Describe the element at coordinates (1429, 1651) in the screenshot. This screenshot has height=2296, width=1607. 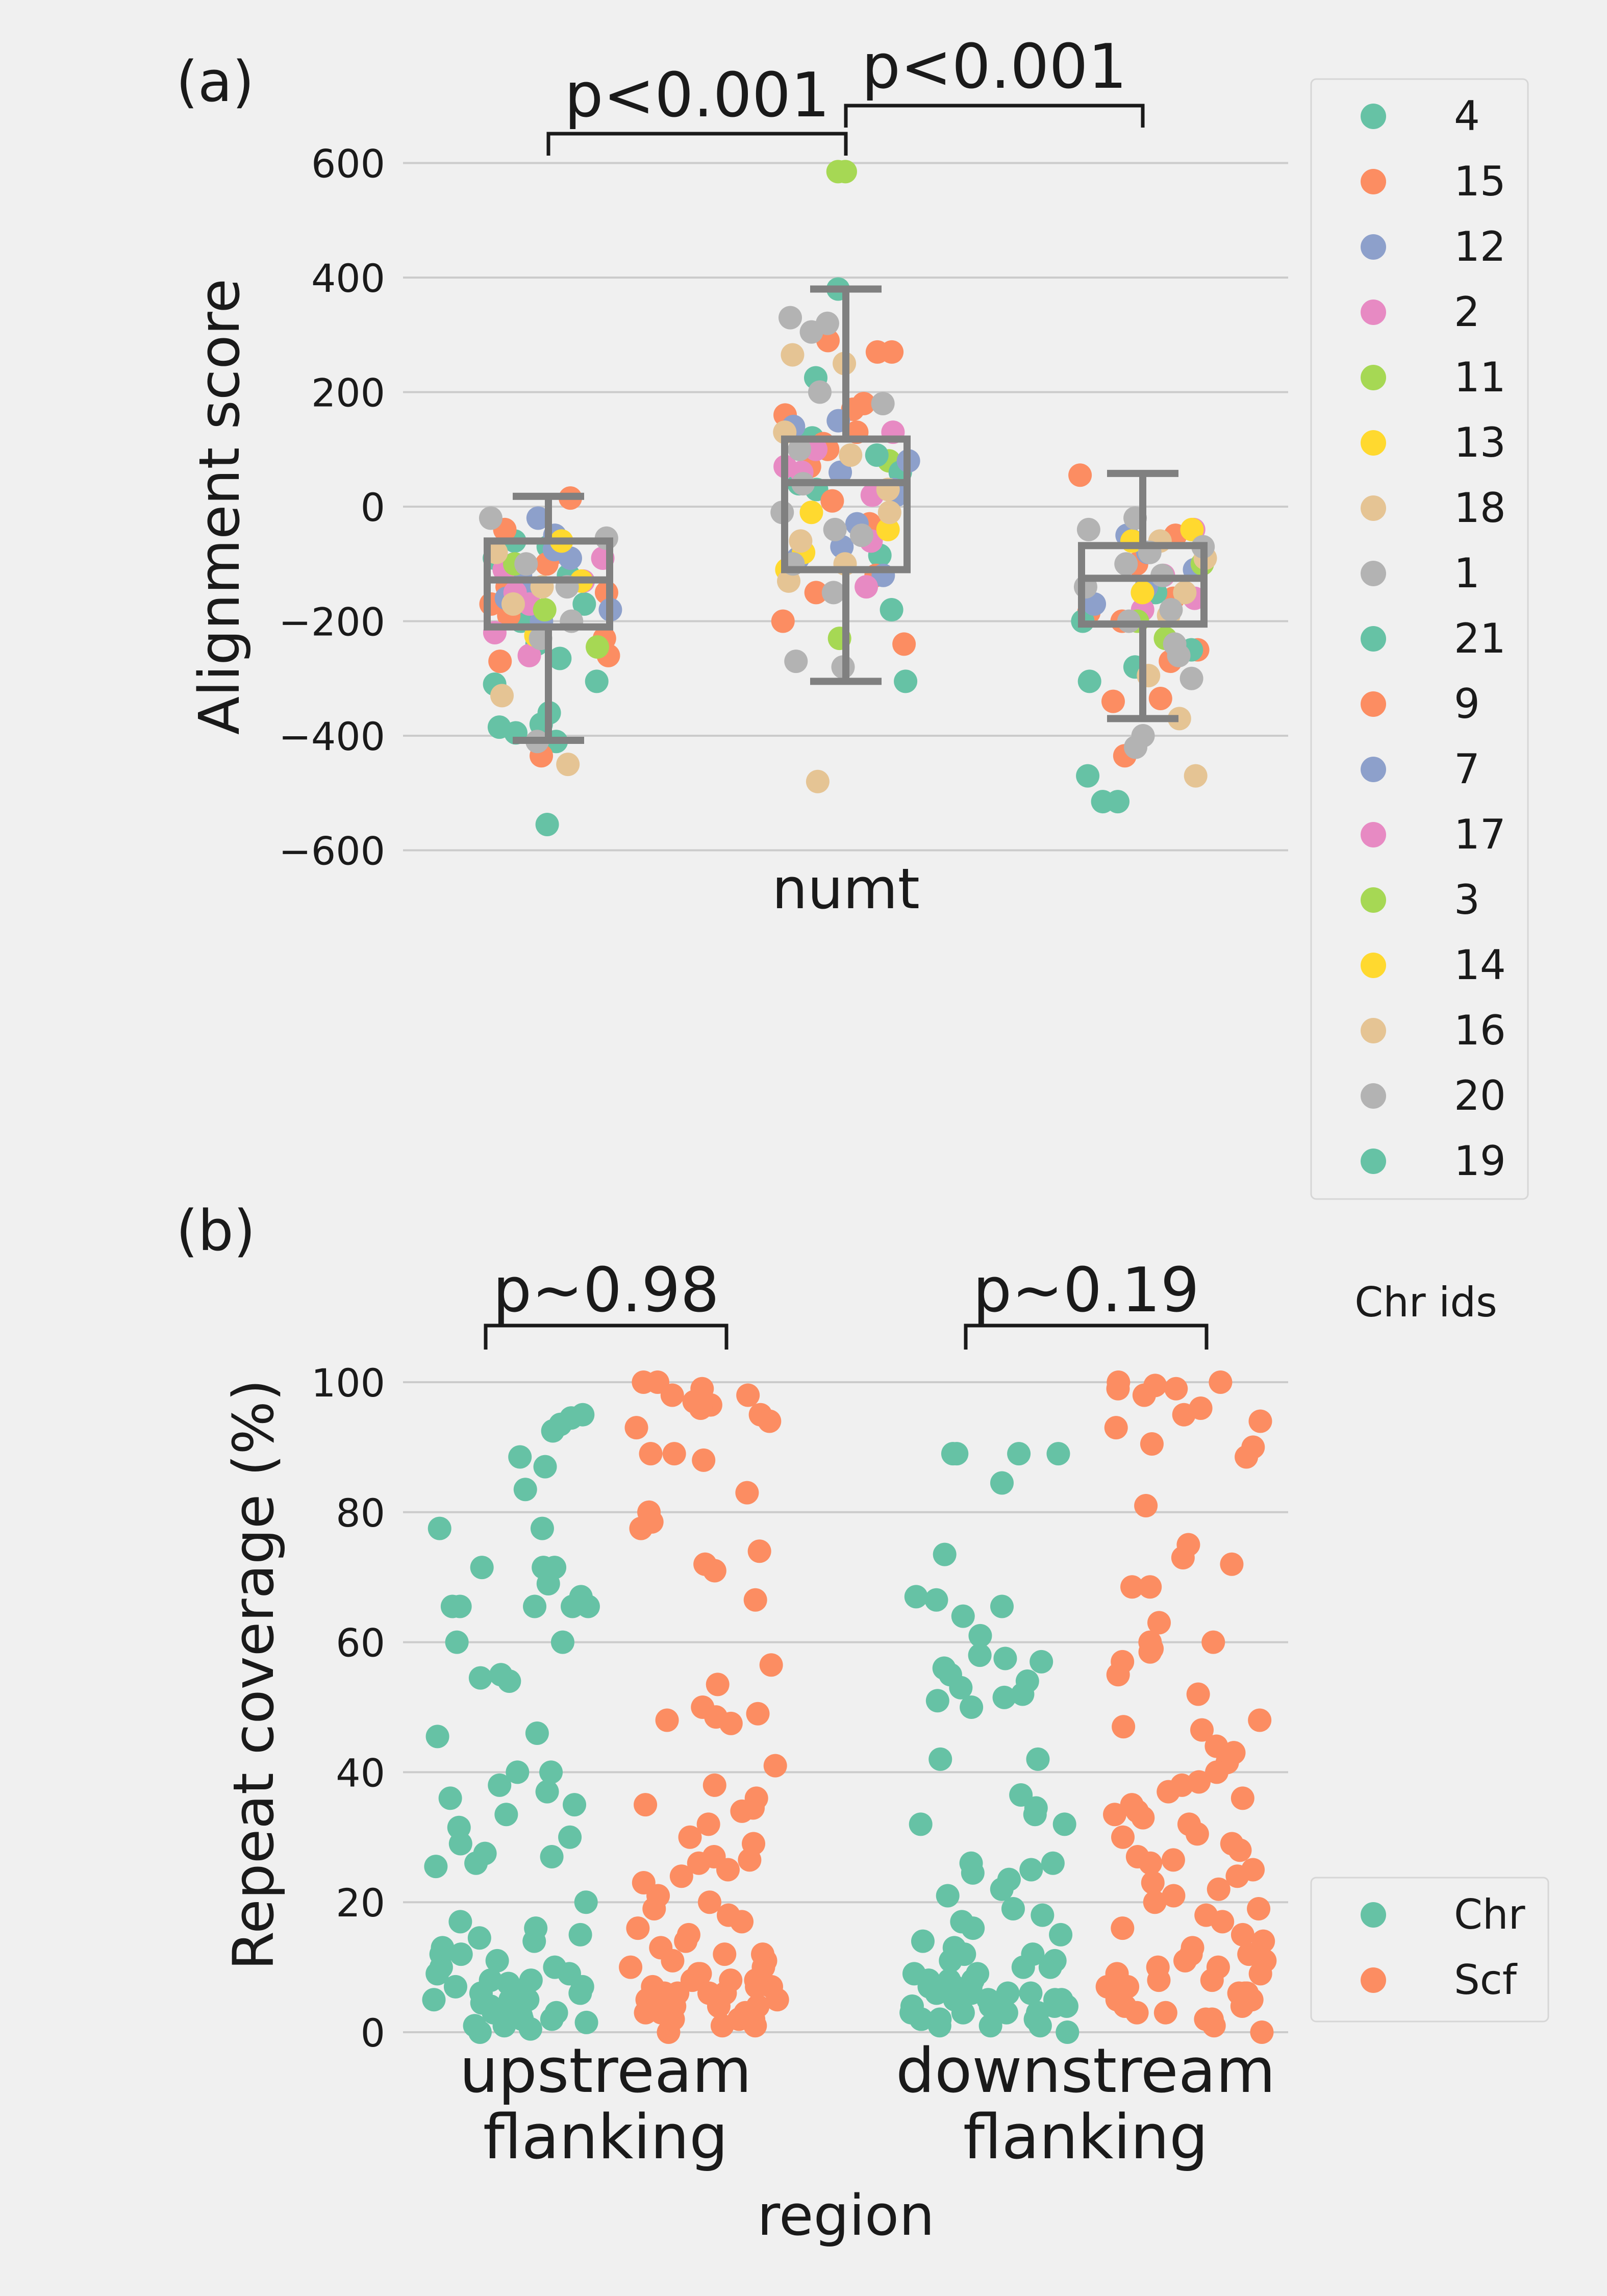
I see `legend: Chr ids Chr Scf` at that location.